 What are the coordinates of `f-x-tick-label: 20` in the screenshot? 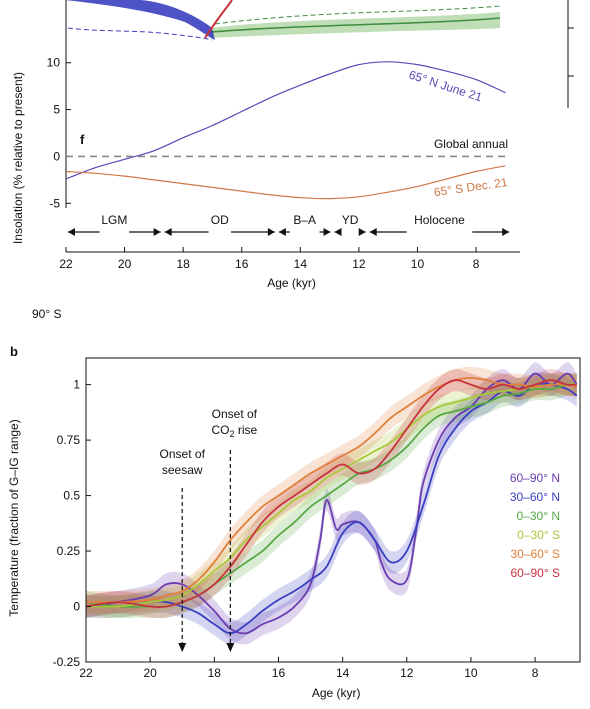 It's located at (125, 264).